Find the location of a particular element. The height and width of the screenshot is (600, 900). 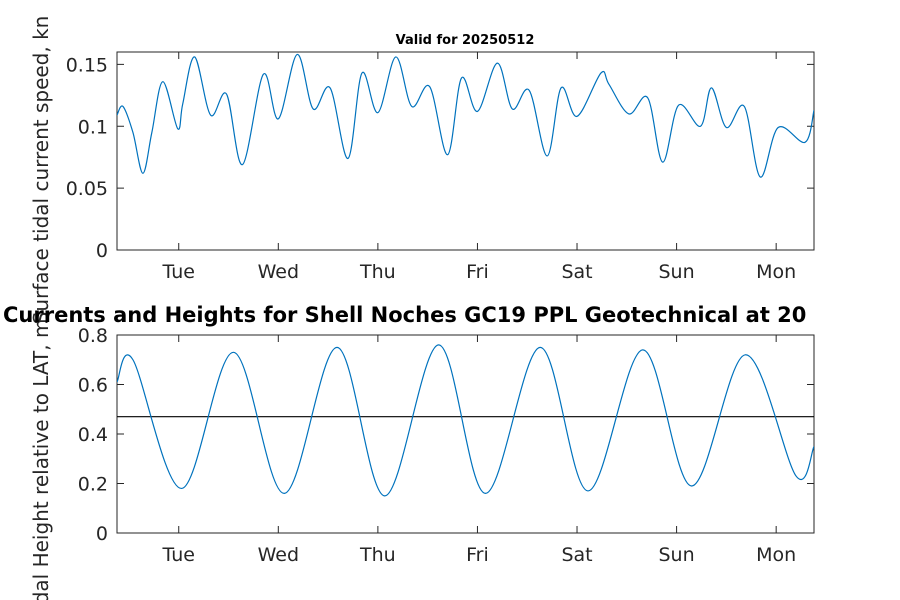

y-axis-label: Surface tidal current speed, kn is located at coordinates (41, 170).